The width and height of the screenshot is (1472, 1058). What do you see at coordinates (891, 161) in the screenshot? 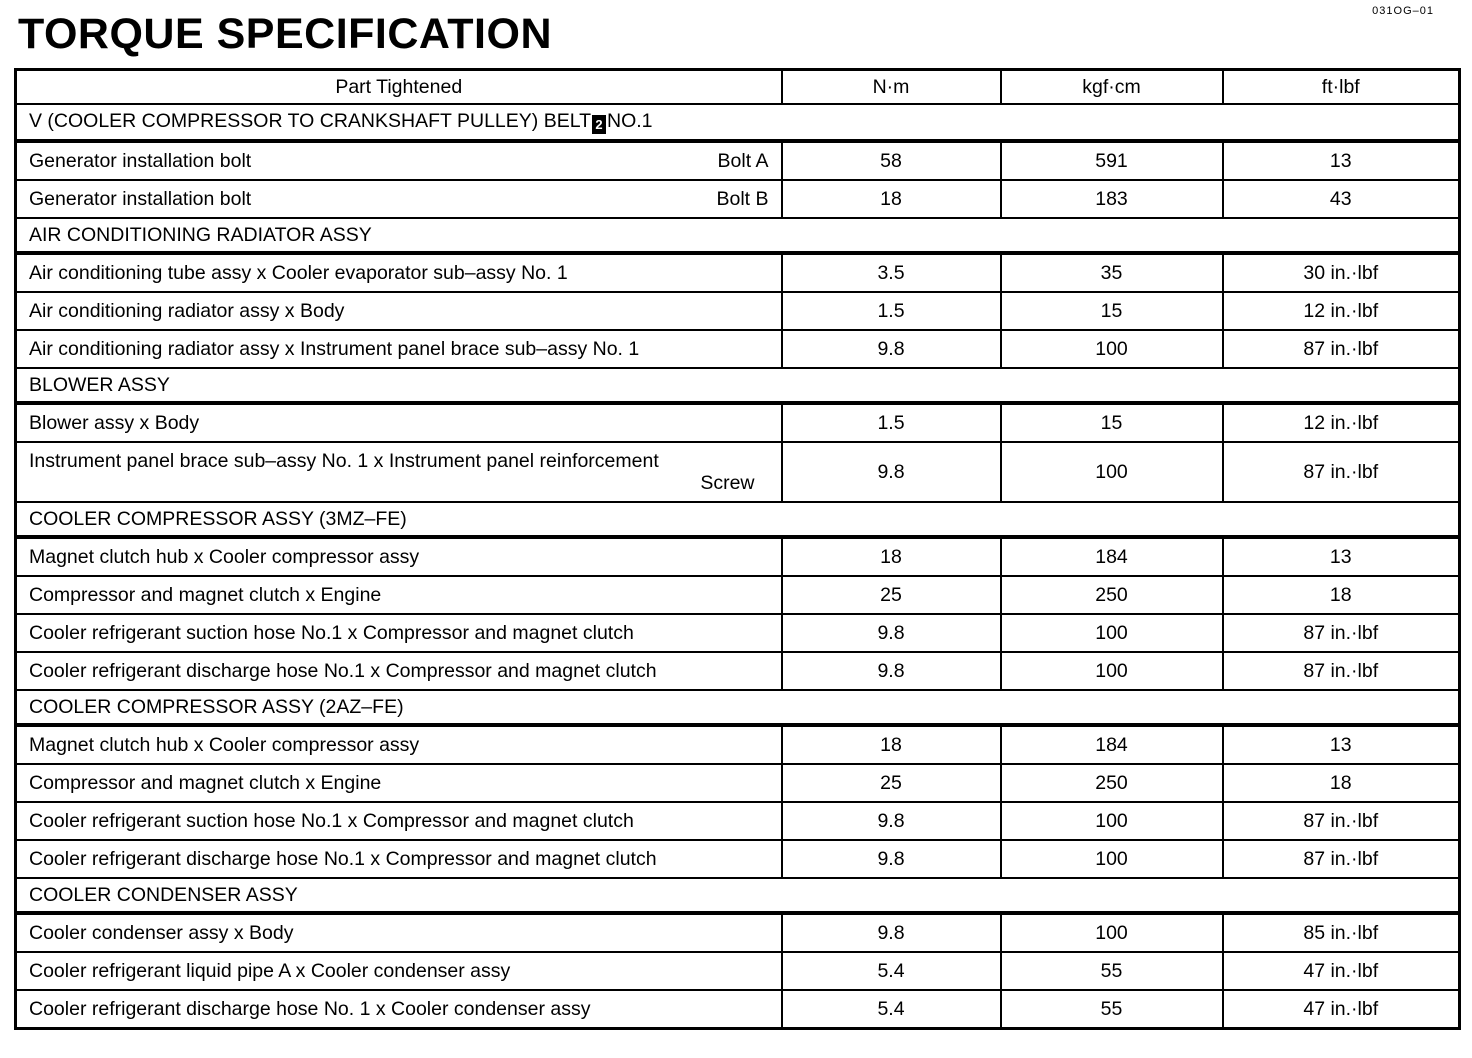
I see `torque-nm-cell: 58` at bounding box center [891, 161].